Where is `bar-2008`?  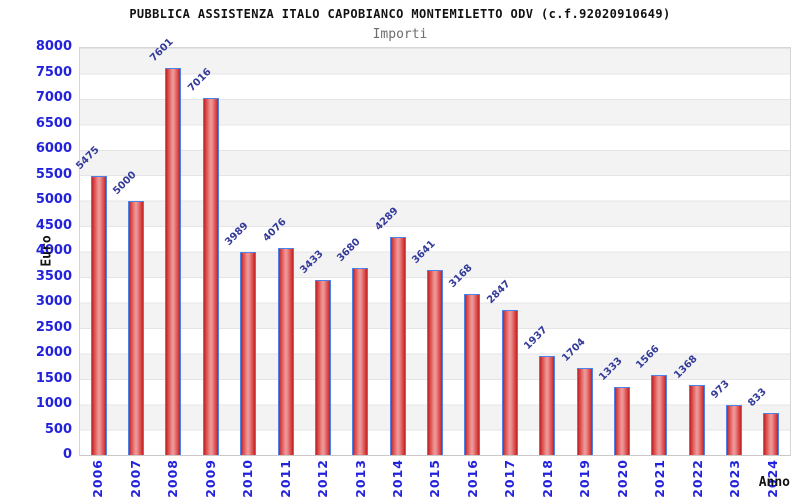
bar-2008 is located at coordinates (173, 261).